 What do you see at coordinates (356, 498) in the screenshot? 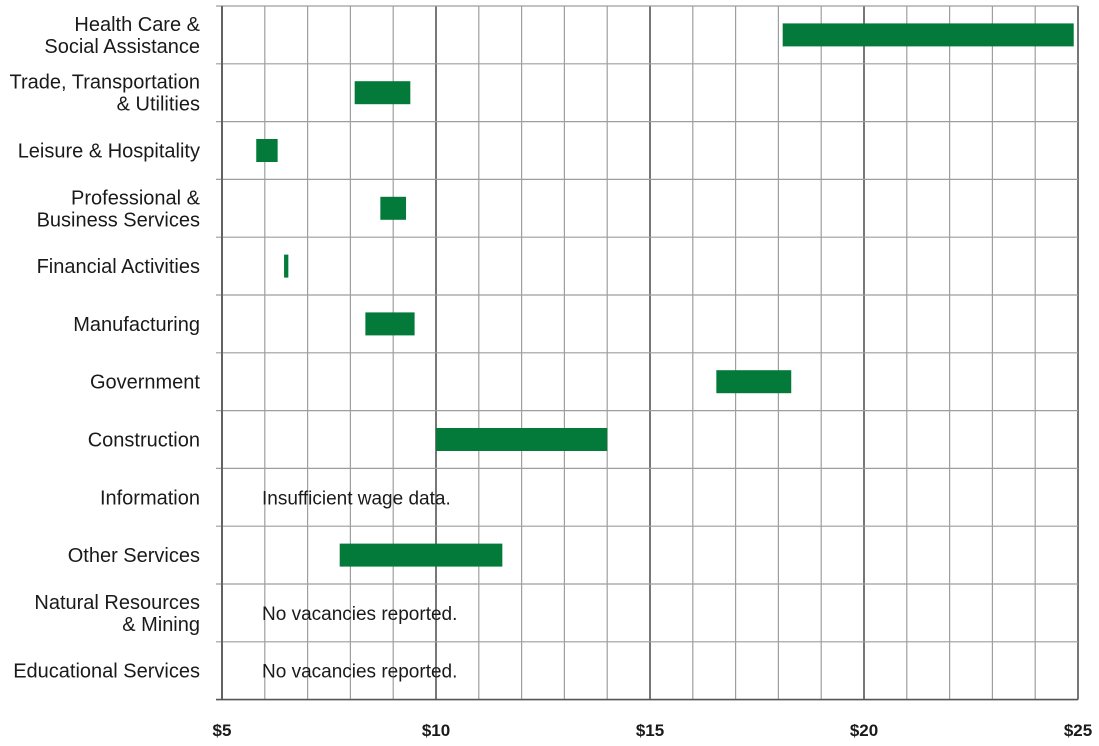
I see `category-note: Insufficient wage data.` at bounding box center [356, 498].